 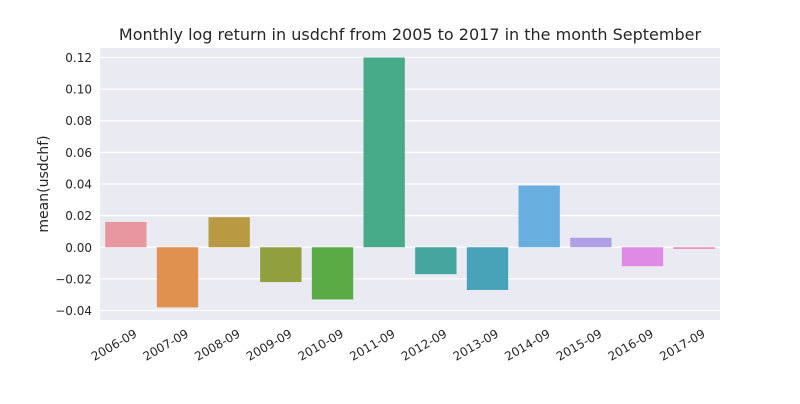 I want to click on x-tick-label: 2013-09, so click(x=476, y=344).